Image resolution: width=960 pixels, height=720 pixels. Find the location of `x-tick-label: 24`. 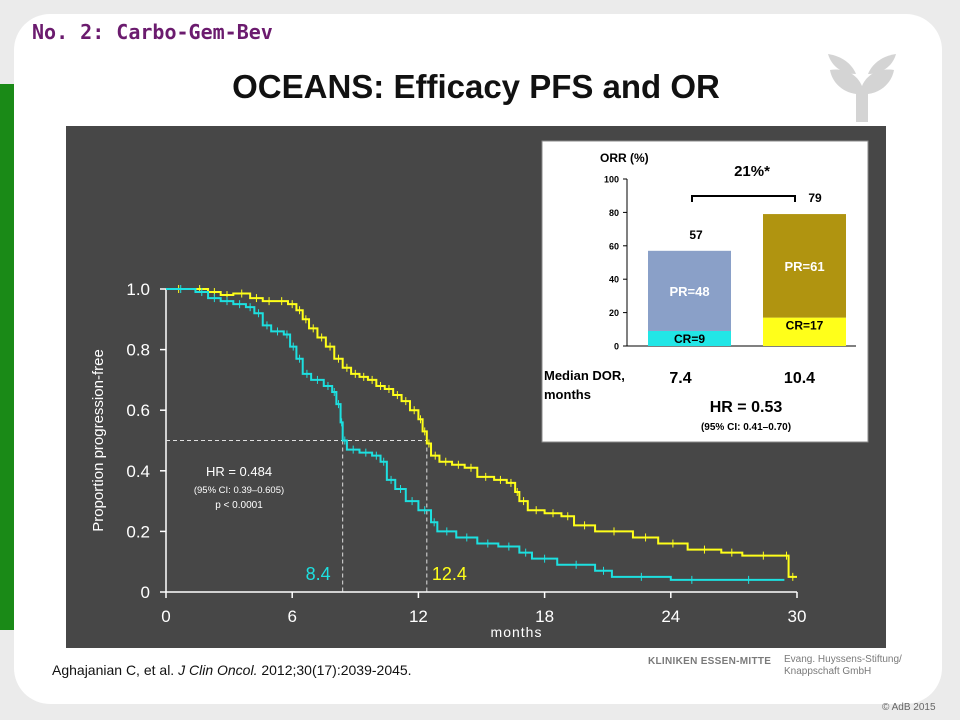

x-tick-label: 24 is located at coordinates (670, 616).